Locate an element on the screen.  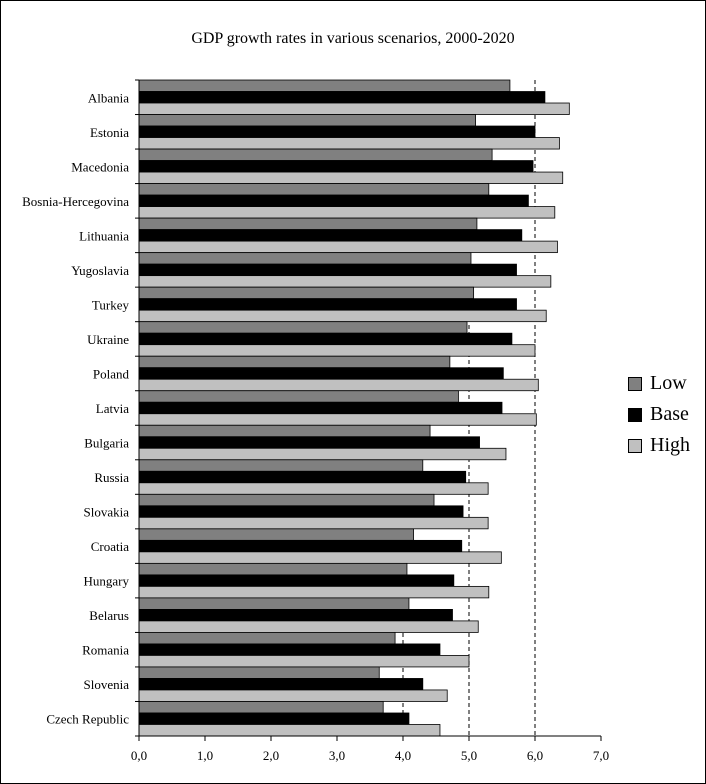
legend-swatch-low is located at coordinates (635, 383).